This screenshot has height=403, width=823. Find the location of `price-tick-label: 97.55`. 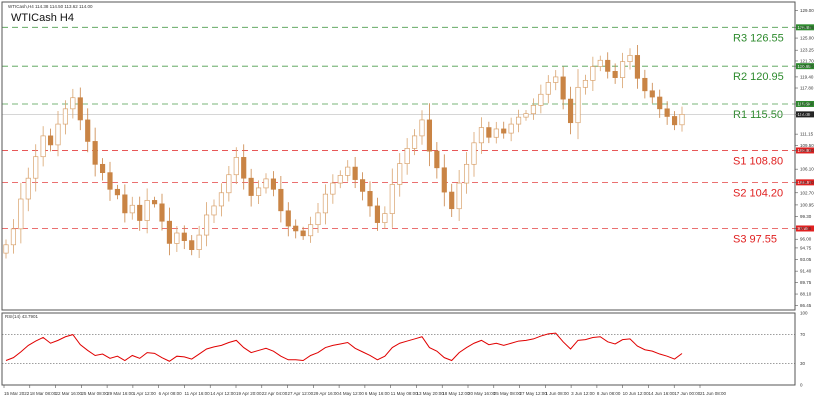

price-tick-label: 97.55 is located at coordinates (806, 228).